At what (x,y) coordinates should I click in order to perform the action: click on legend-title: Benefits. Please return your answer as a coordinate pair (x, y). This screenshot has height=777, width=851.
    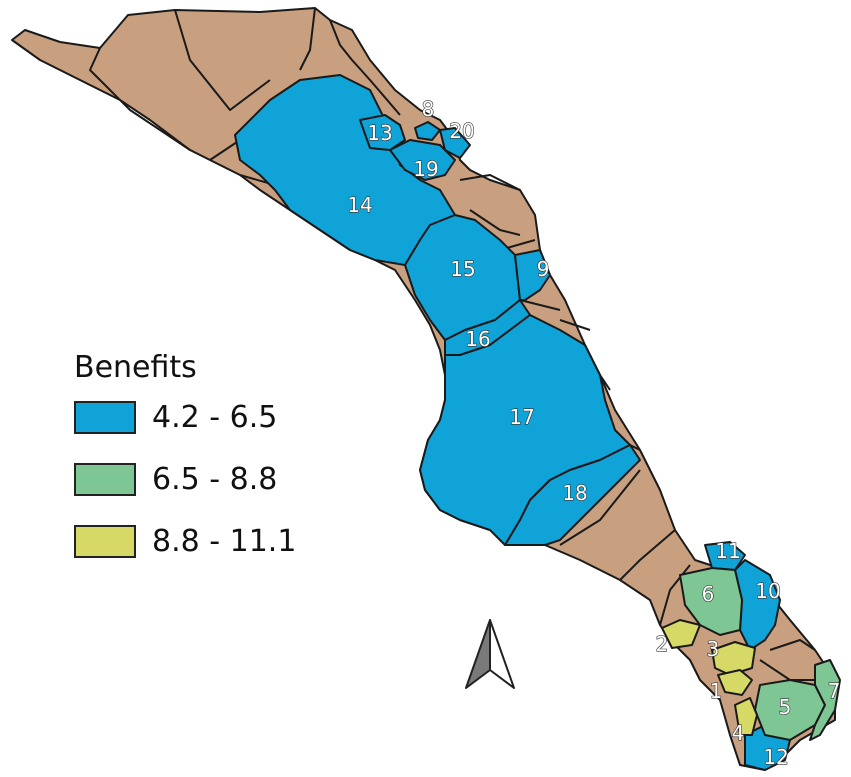
    Looking at the image, I should click on (135, 367).